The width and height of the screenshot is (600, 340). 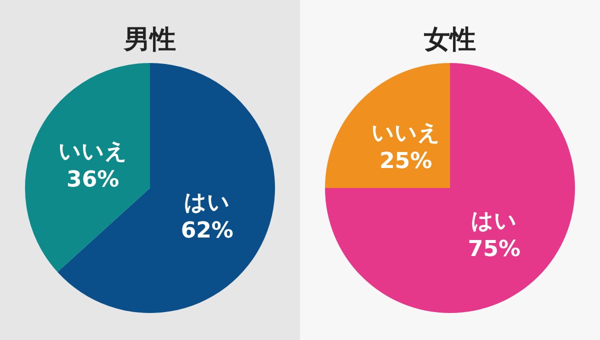 What do you see at coordinates (149, 40) in the screenshot?
I see `chart-title: 男性` at bounding box center [149, 40].